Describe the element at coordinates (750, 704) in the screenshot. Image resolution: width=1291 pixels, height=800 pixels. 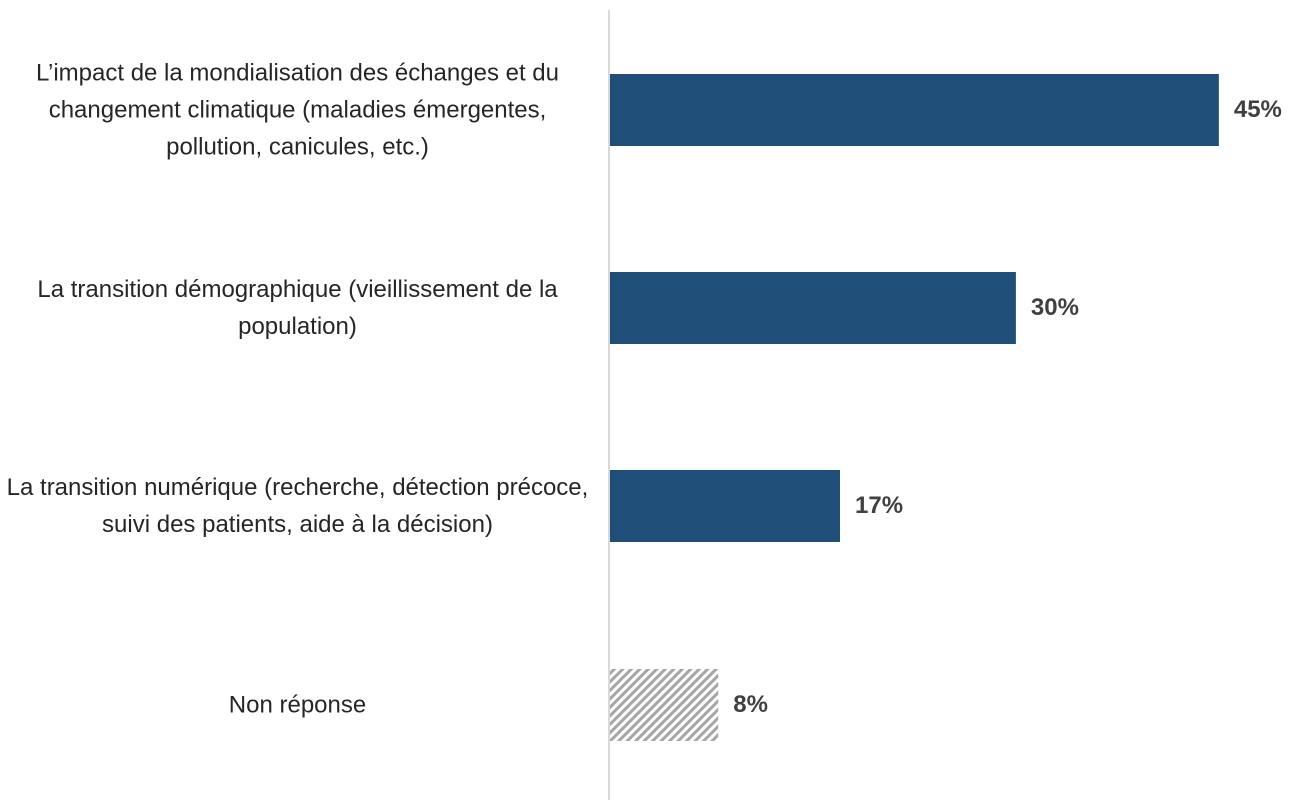
I see `value-label: 8%` at that location.